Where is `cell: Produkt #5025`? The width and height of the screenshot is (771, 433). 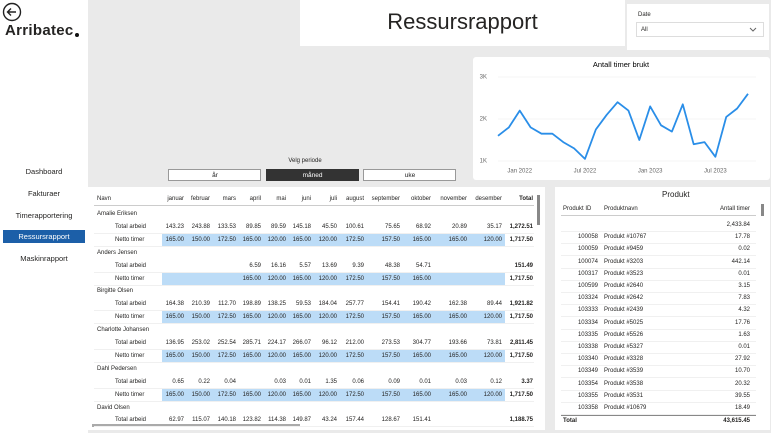 cell: Produkt #5025 is located at coordinates (624, 322).